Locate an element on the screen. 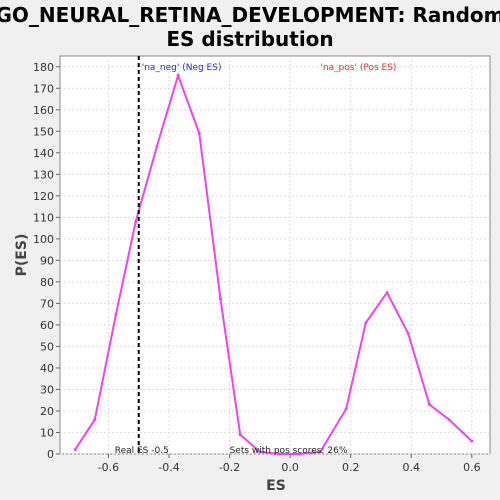 This screenshot has height=500, width=500. pos-scores-annotation: Sets with pos scores: 26% is located at coordinates (289, 451).